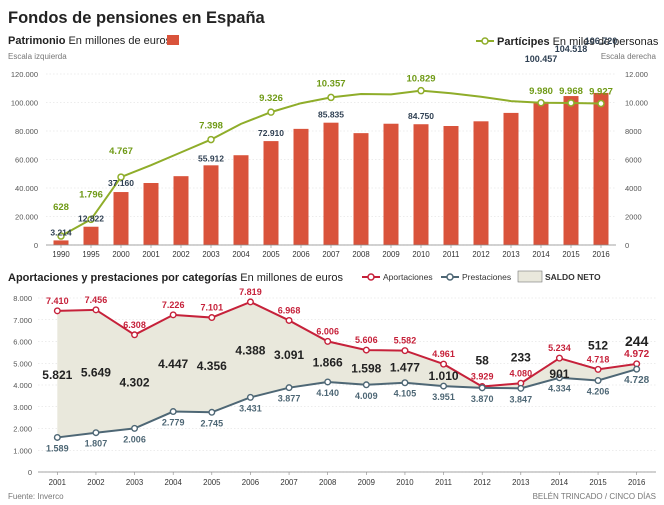  What do you see at coordinates (173, 305) in the screenshot?
I see `aportaciones-data-label: 7.226` at bounding box center [173, 305].